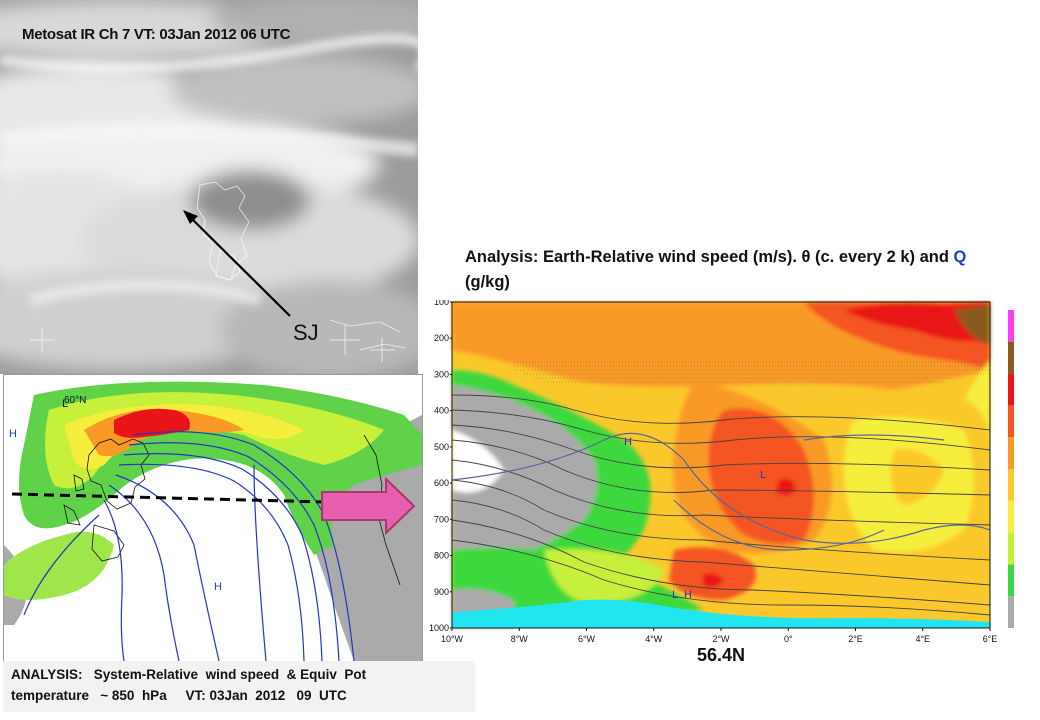  I want to click on cross-section-title-units: (g/kg), so click(487, 282).